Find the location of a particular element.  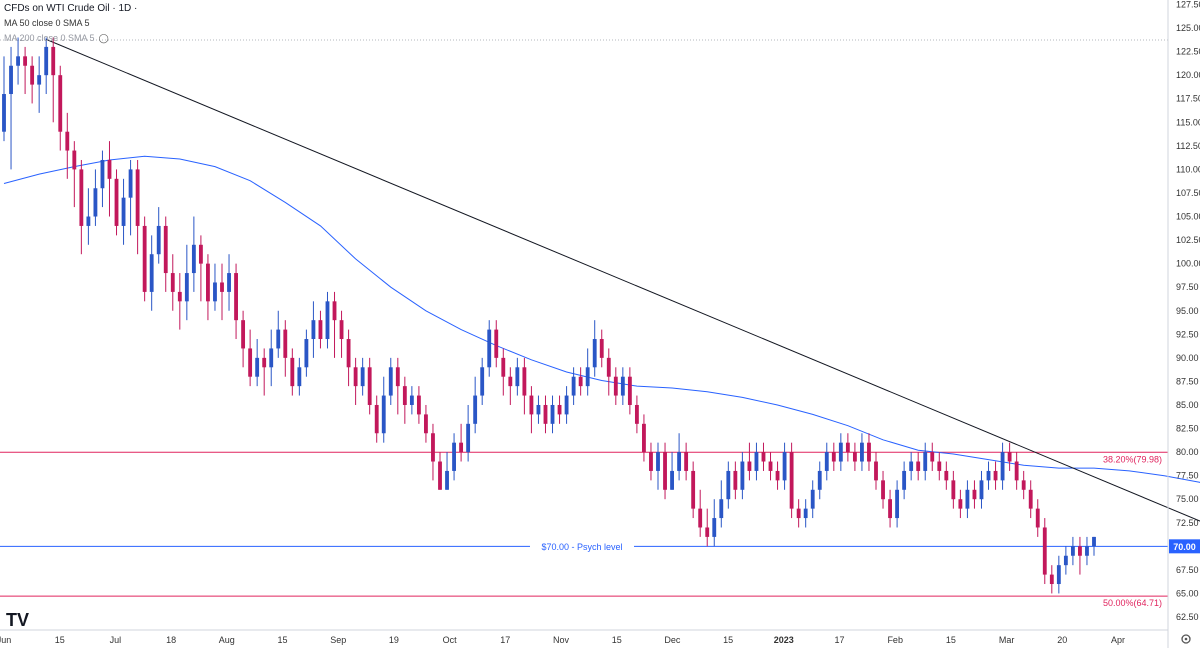

y-tick-label: 127.50 is located at coordinates (1188, 5).